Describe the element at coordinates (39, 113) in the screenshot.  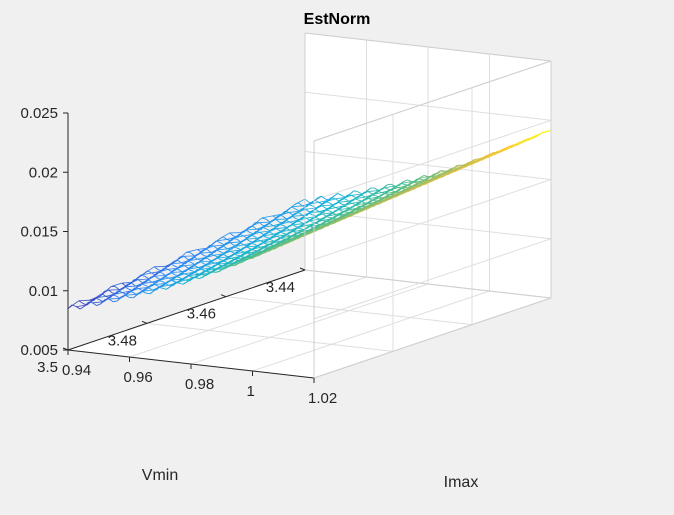
I see `z-tick-label: 0.025` at that location.